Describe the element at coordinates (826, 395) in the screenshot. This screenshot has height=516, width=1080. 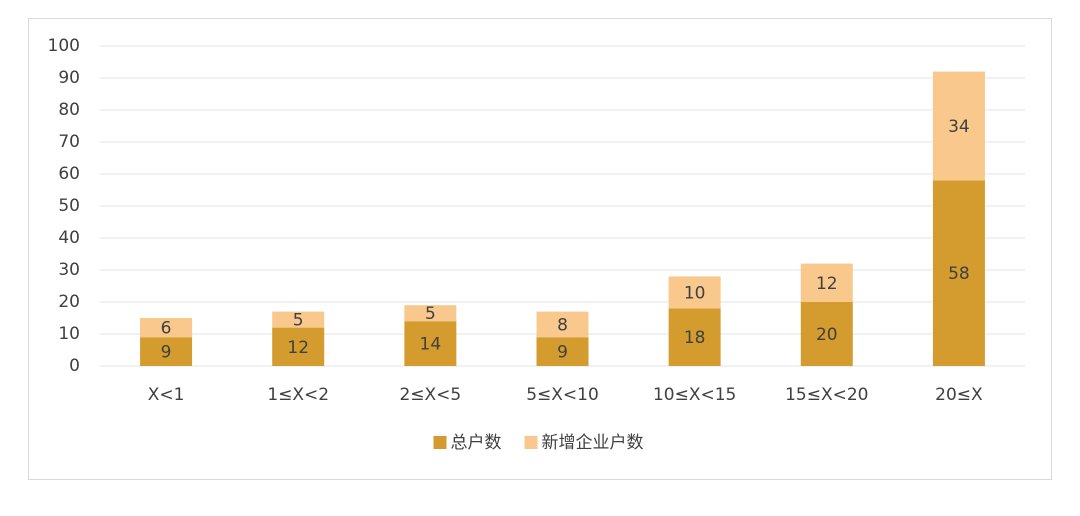
I see `x-tick-label: 15≤X<20` at that location.